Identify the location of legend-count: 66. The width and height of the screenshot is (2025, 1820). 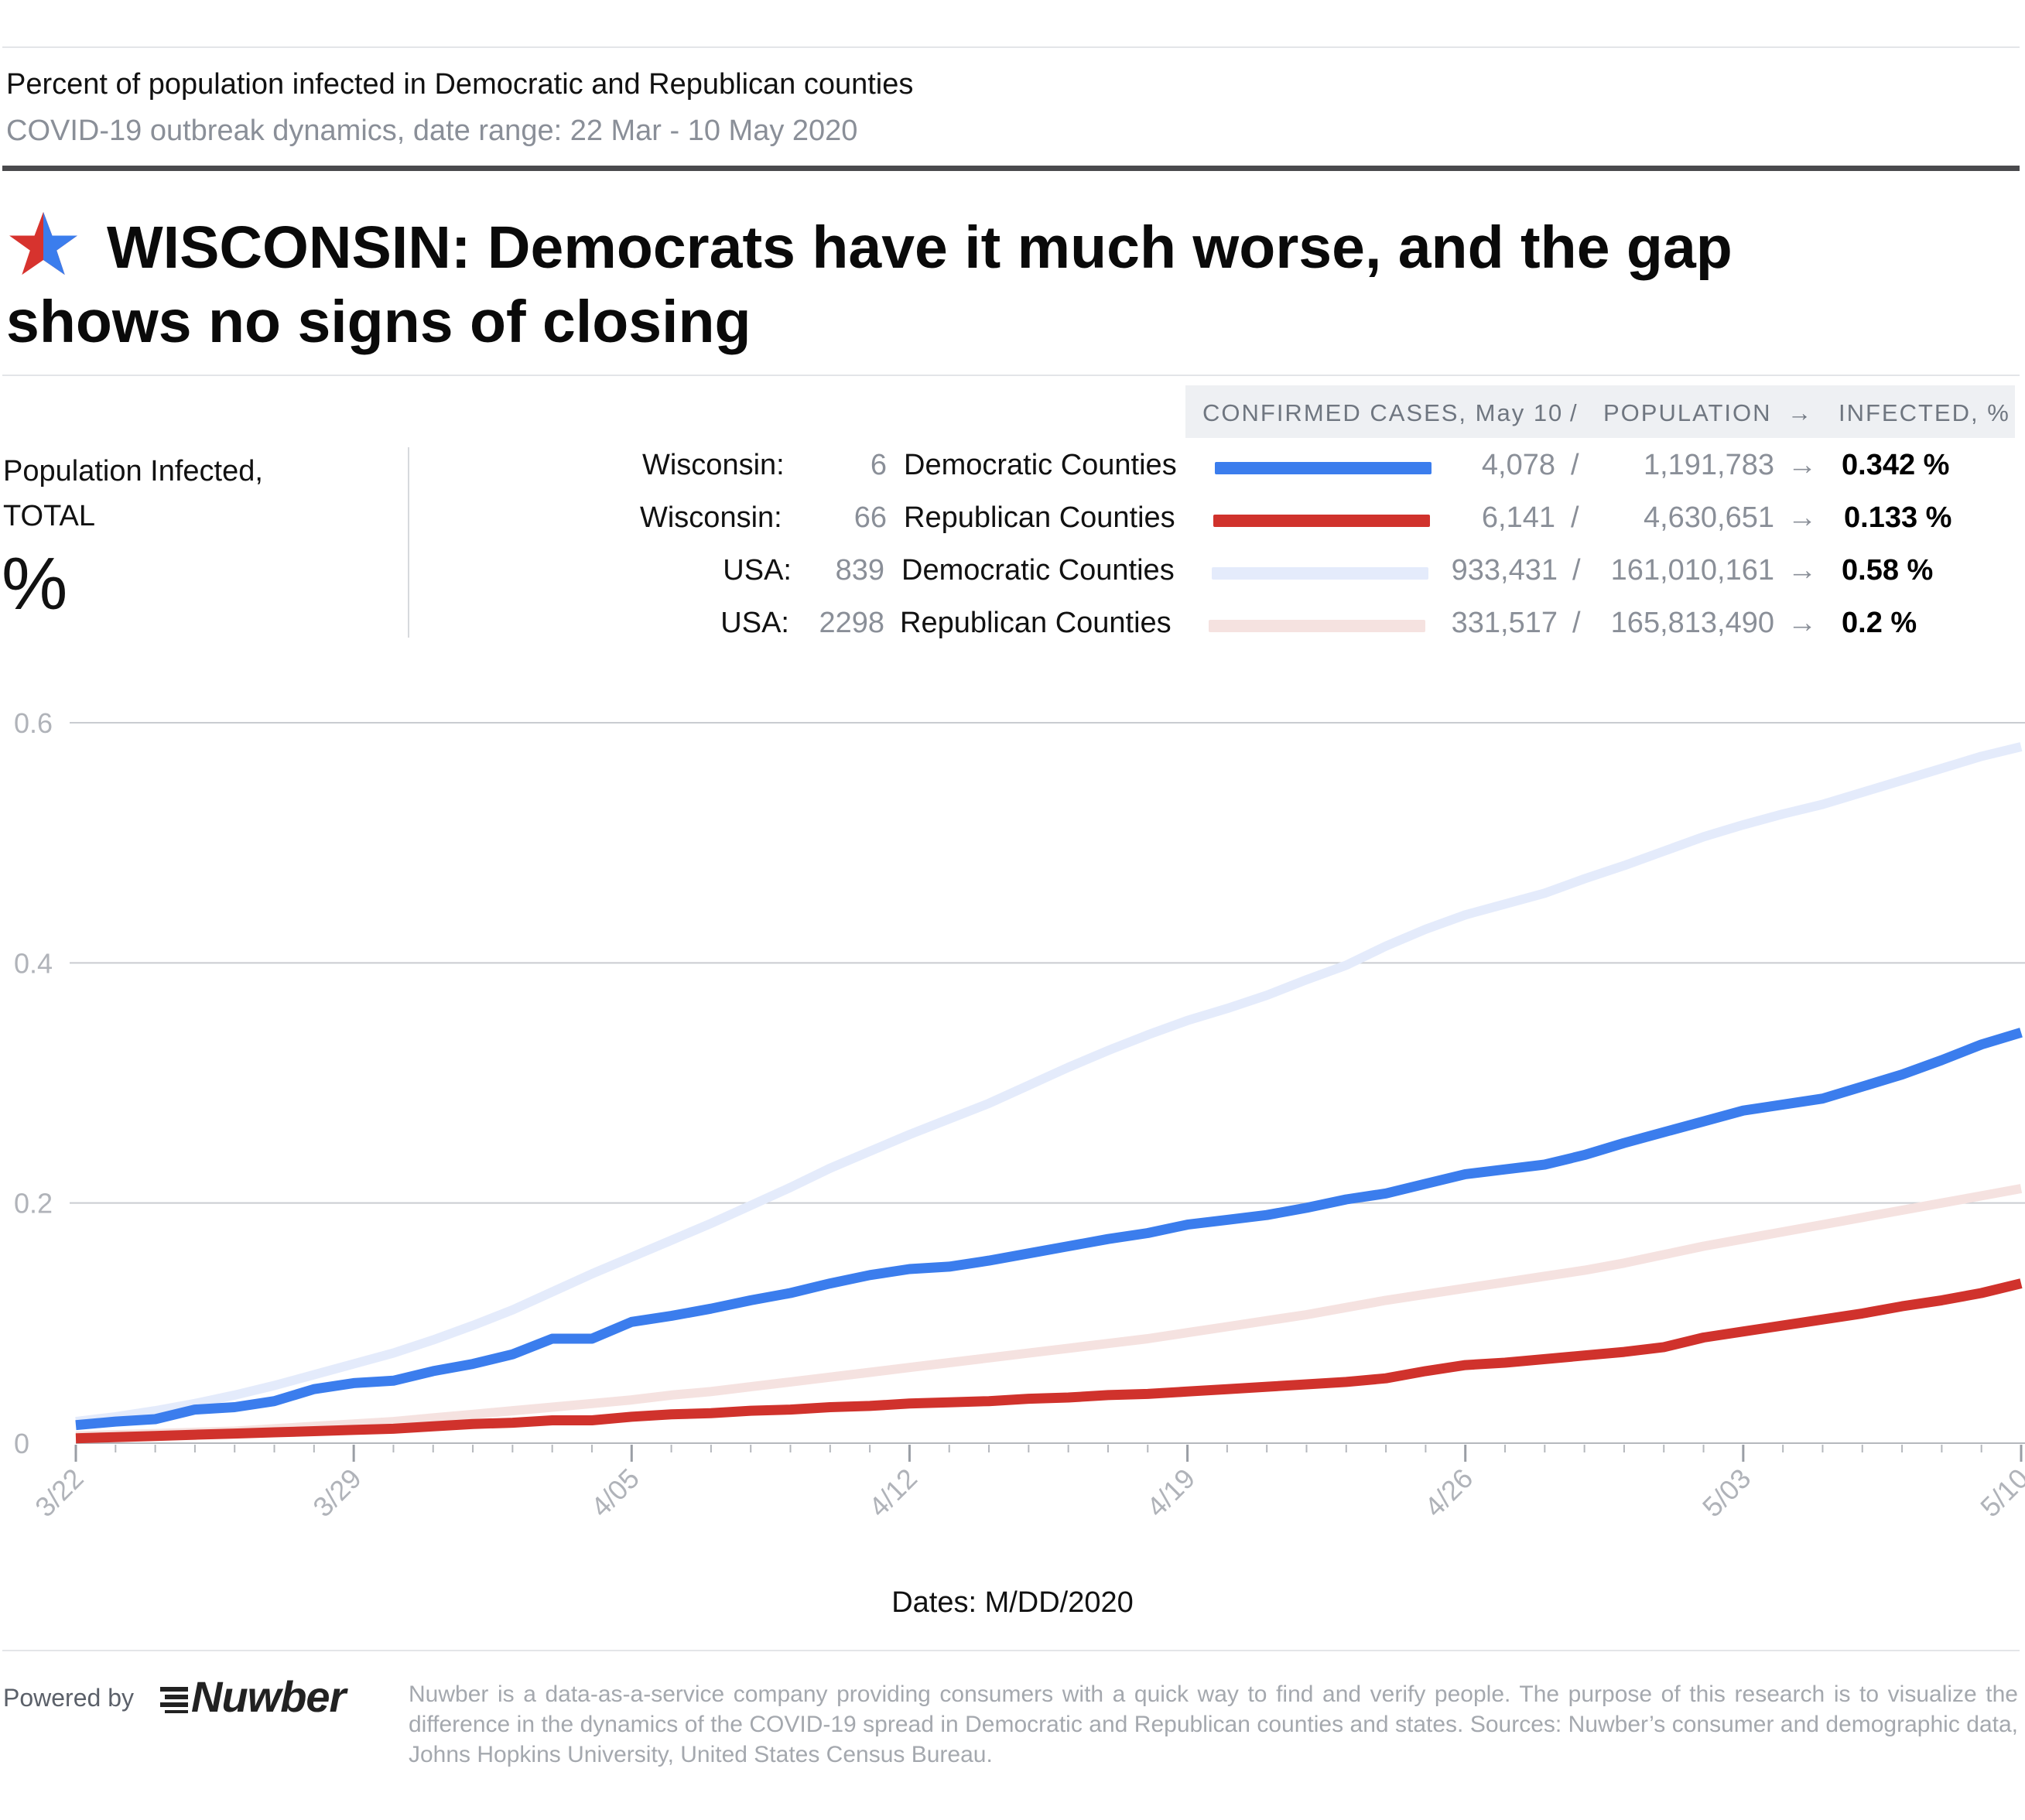
(870, 518).